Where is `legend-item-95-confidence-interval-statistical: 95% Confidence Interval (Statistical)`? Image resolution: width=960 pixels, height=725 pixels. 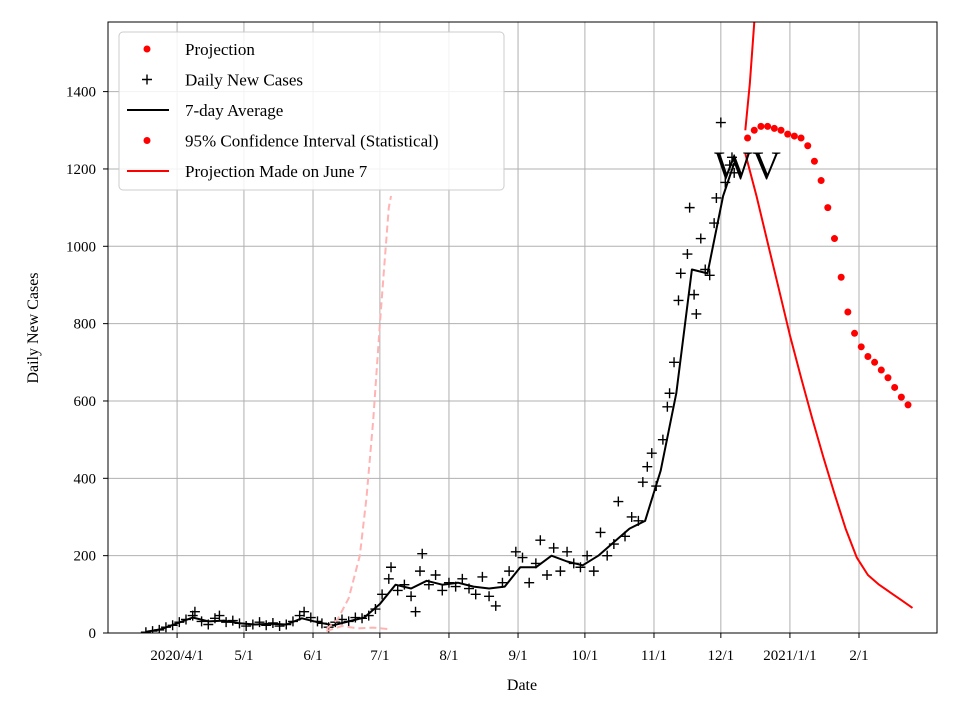
legend-item-95-confidence-interval-statistical: 95% Confidence Interval (Statistical) is located at coordinates (291, 141).